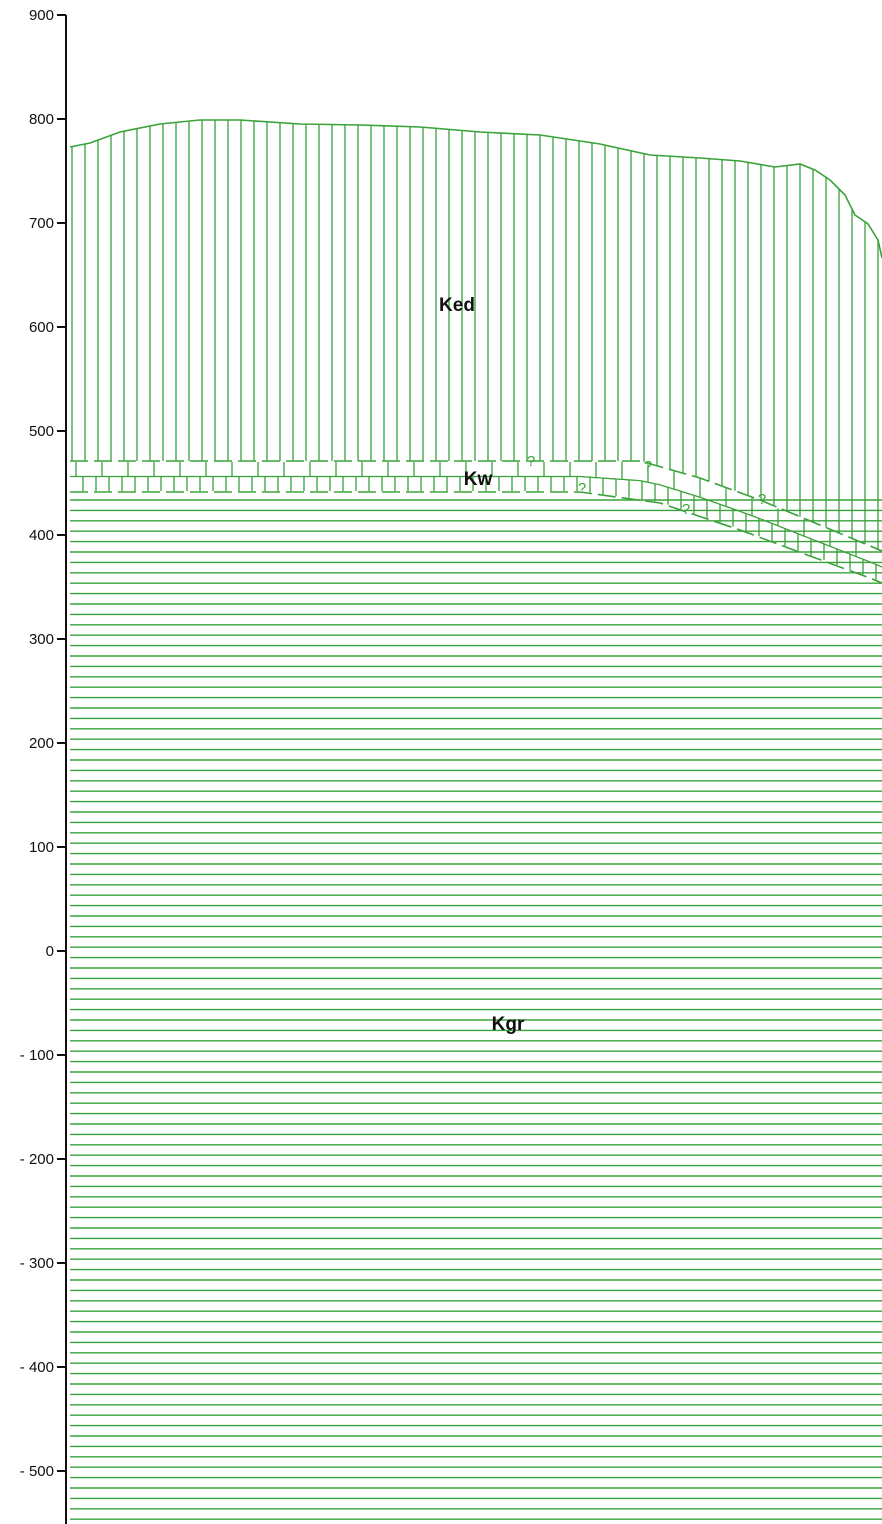 The width and height of the screenshot is (882, 1524). What do you see at coordinates (37, 1367) in the screenshot?
I see `axis-tick-label: - 400` at bounding box center [37, 1367].